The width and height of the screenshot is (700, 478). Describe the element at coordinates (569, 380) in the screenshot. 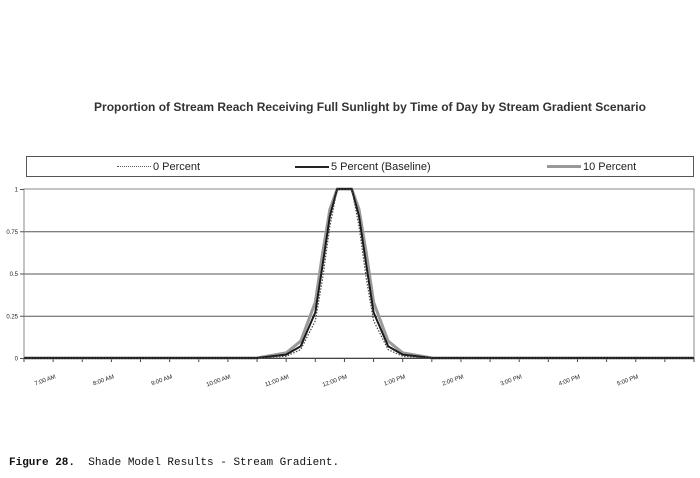

I see `x-tick-label: 4:00 PM` at that location.